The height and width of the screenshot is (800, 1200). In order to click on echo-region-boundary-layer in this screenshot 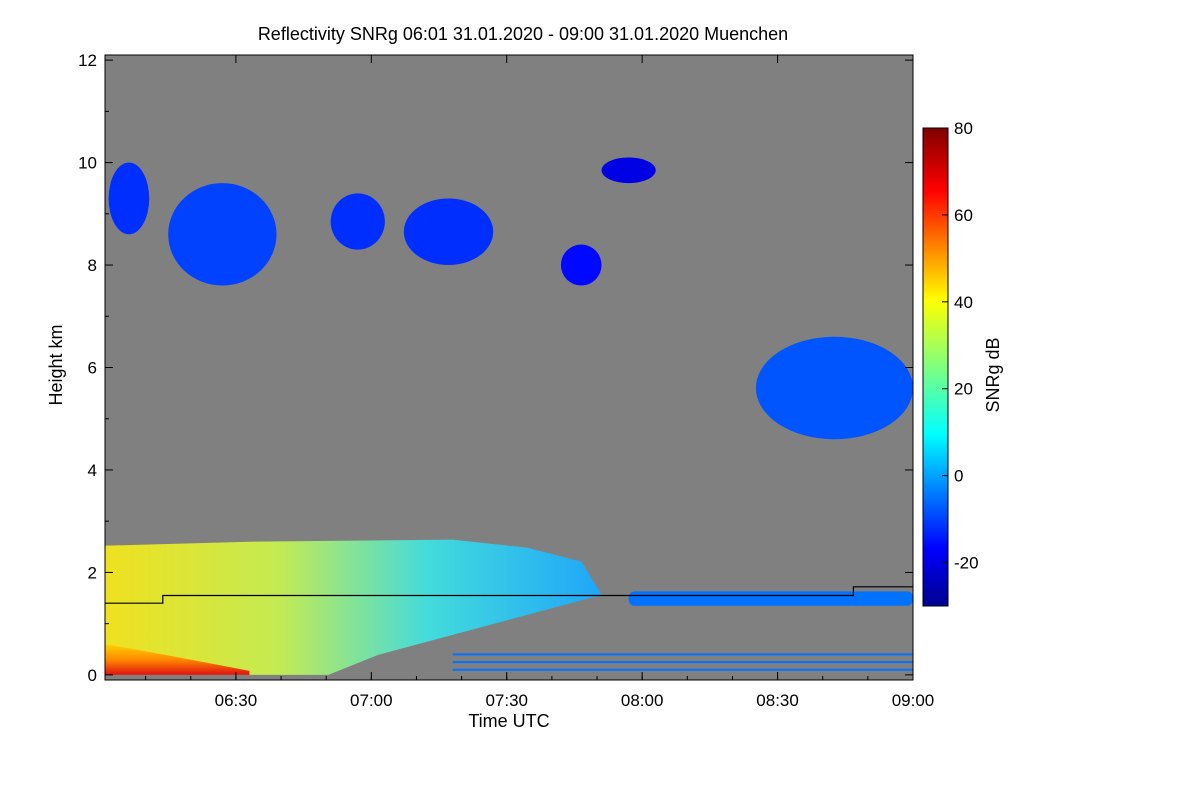, I will do `click(353, 607)`.